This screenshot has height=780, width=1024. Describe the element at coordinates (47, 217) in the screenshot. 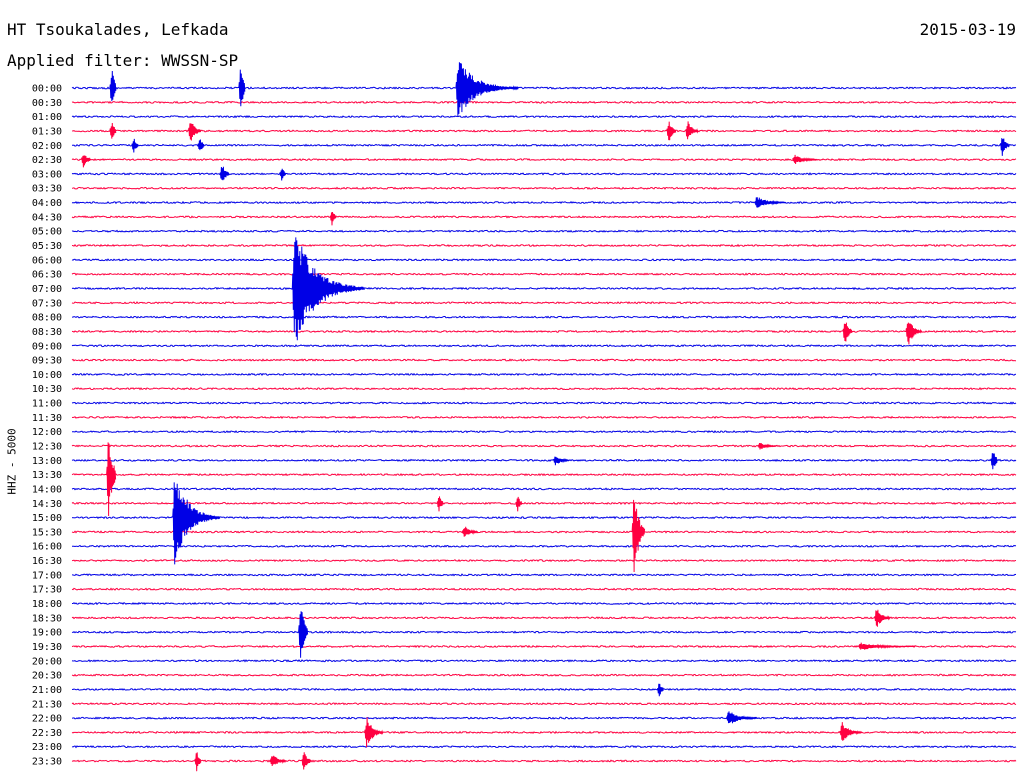

I see `row-label: 04:30` at that location.